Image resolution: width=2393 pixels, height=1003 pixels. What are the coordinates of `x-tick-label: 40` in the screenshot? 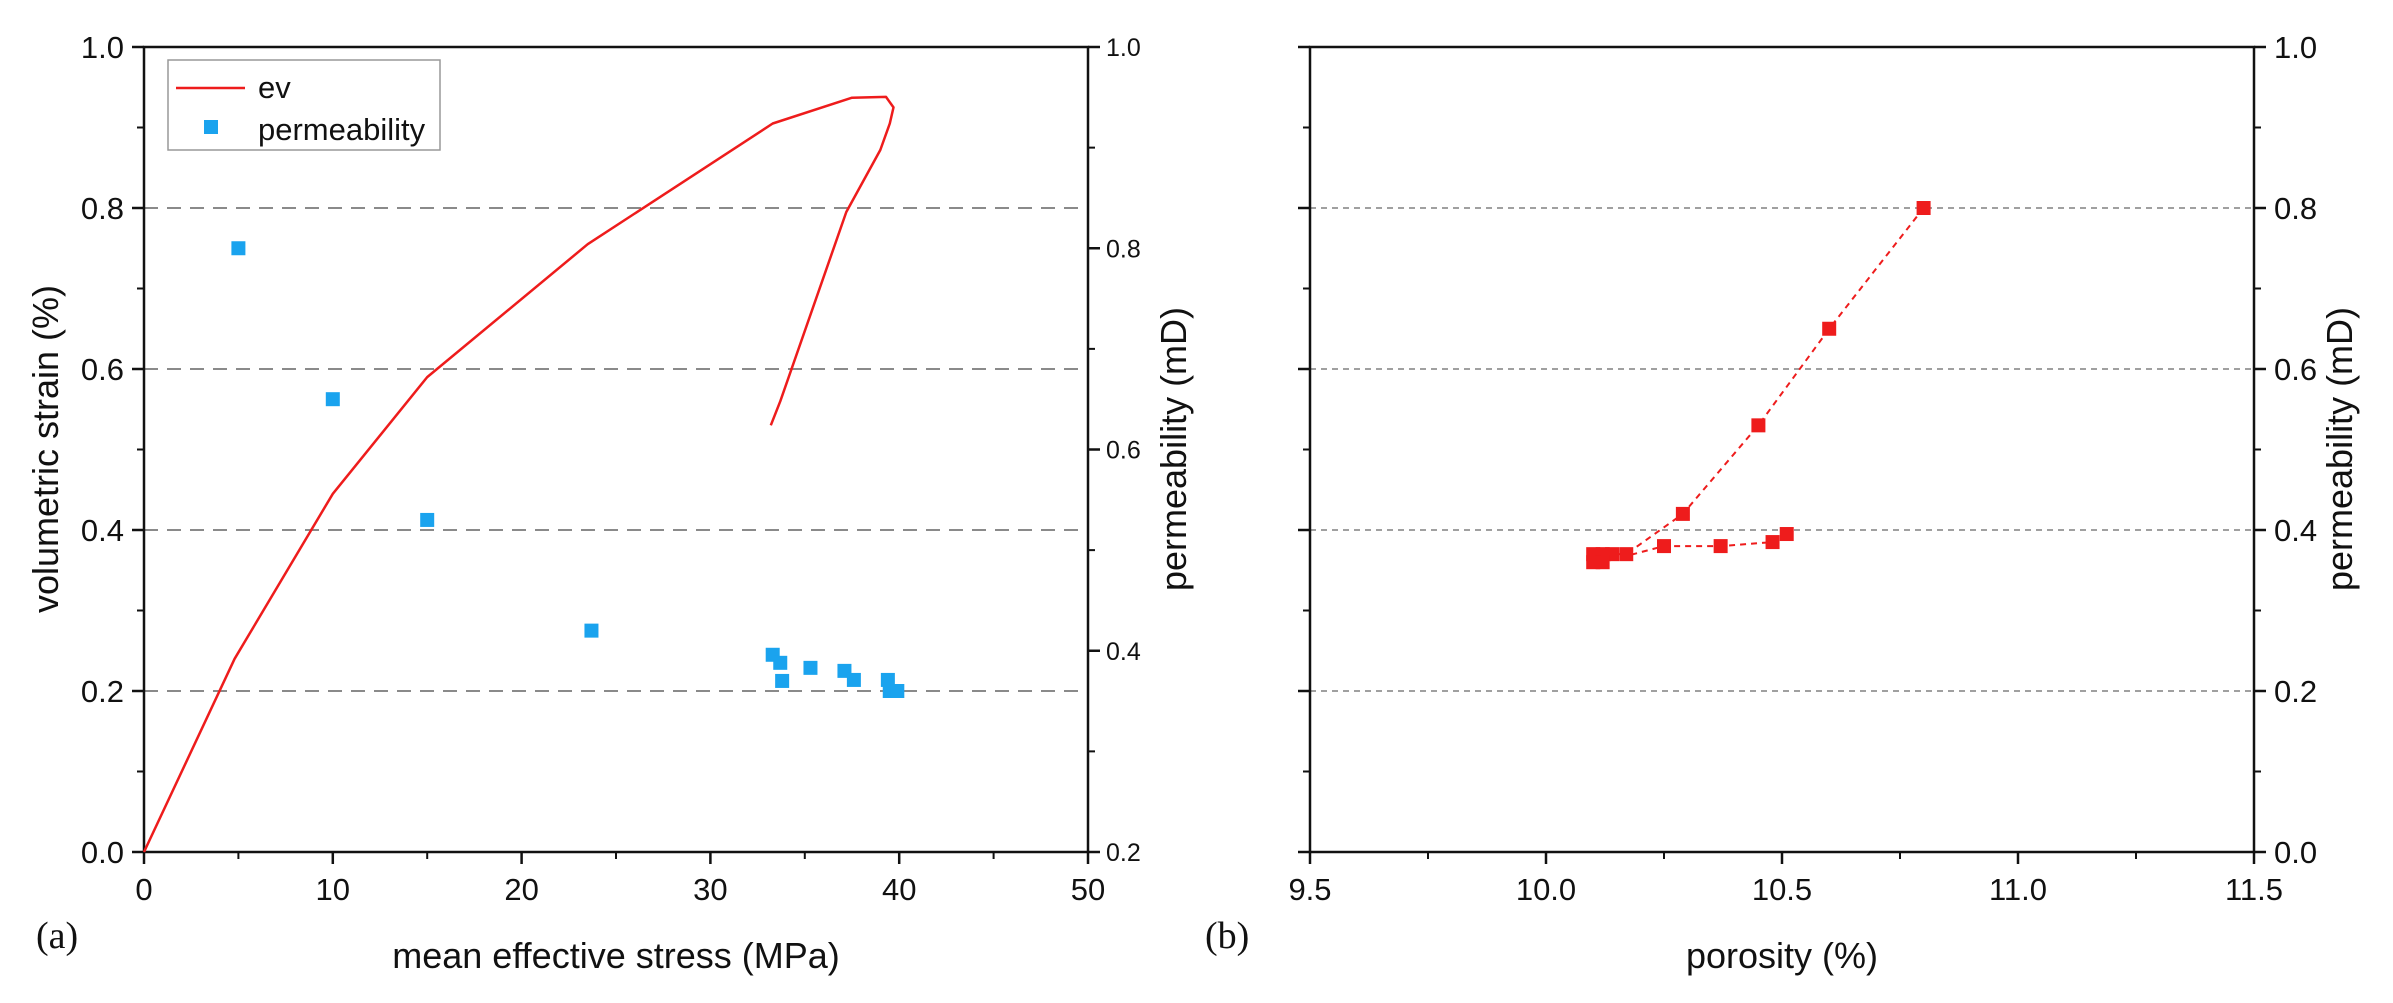 It's located at (899, 889).